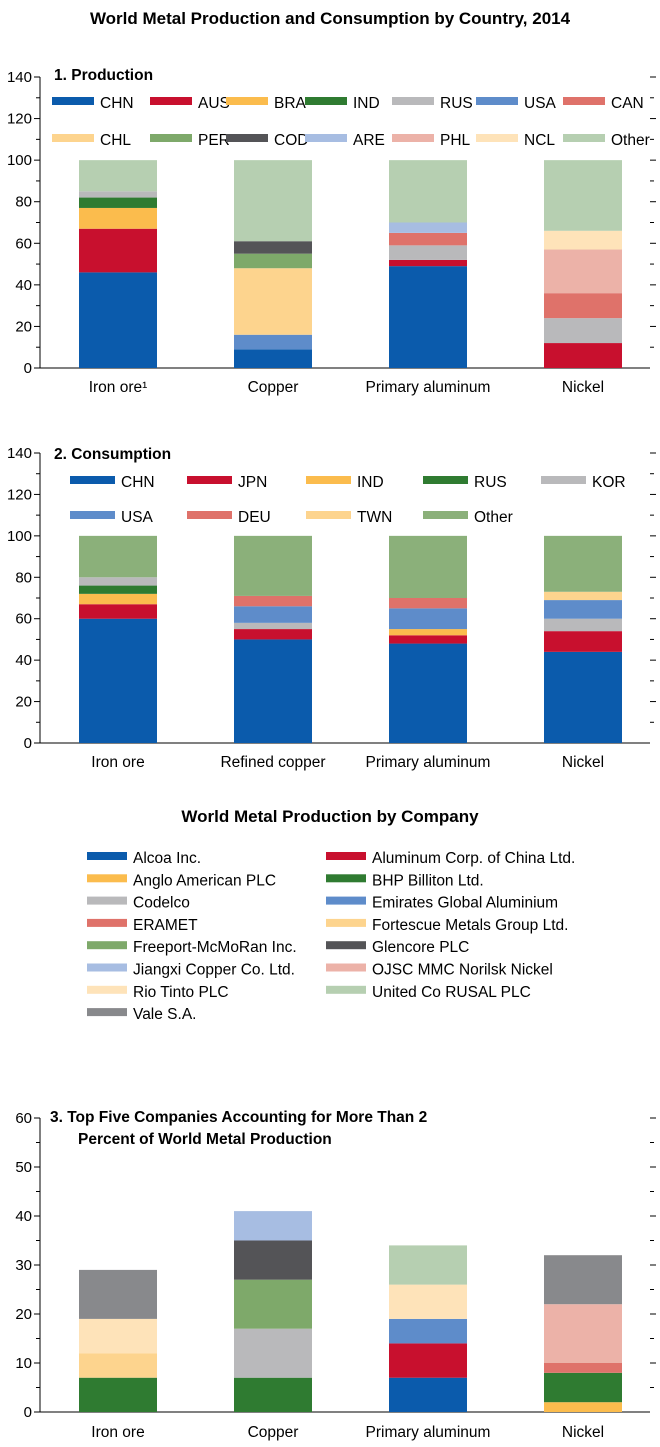 This screenshot has height=1447, width=660. I want to click on company-legend-item-label: BHP Billiton Ltd., so click(428, 880).